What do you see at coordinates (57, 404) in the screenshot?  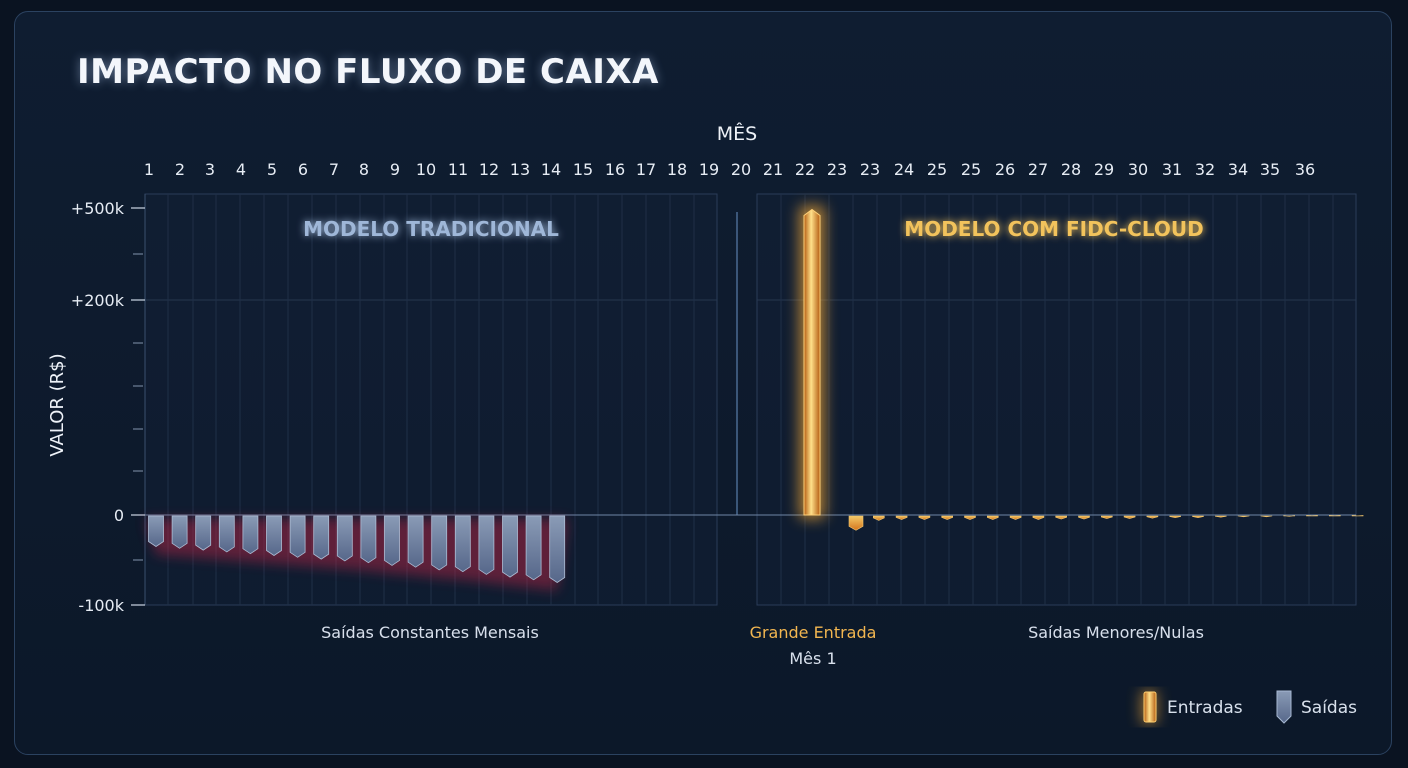 I see `y-axis-label: VALOR (R$)` at bounding box center [57, 404].